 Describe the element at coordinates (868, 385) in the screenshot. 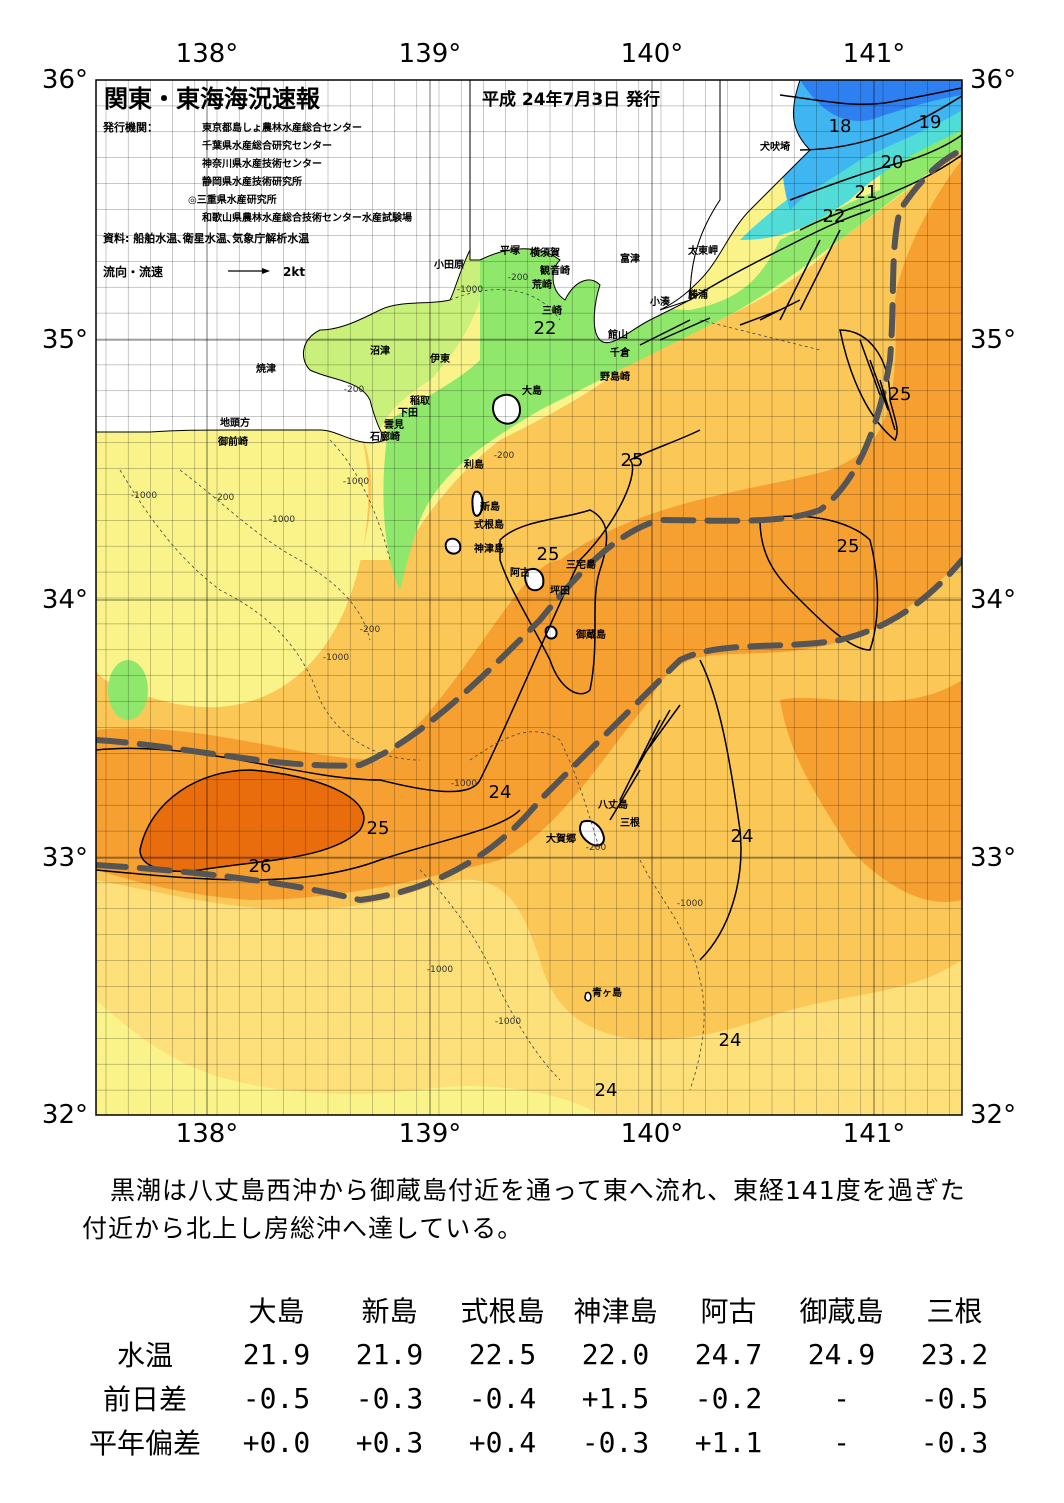

I see `isotherm-25-northeast` at that location.